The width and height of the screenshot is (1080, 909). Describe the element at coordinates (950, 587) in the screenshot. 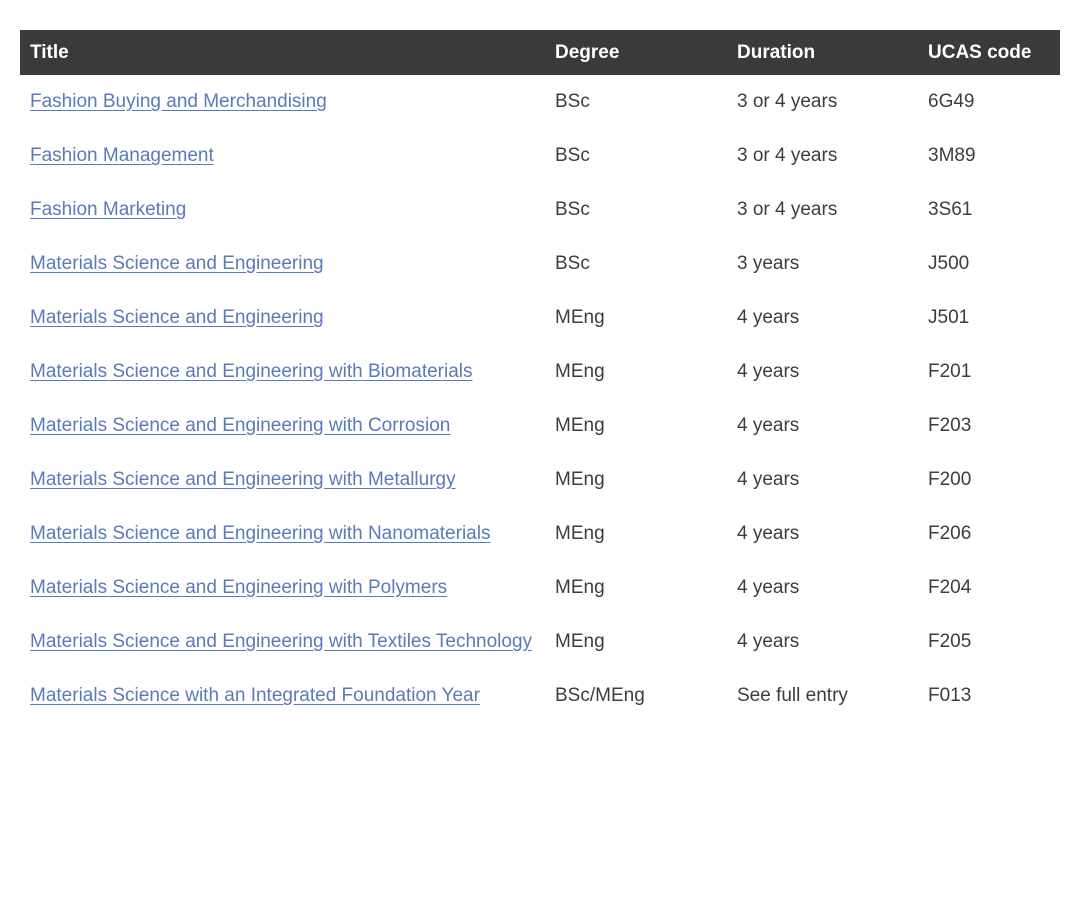

I see `ucas-code-cell: F204` at that location.